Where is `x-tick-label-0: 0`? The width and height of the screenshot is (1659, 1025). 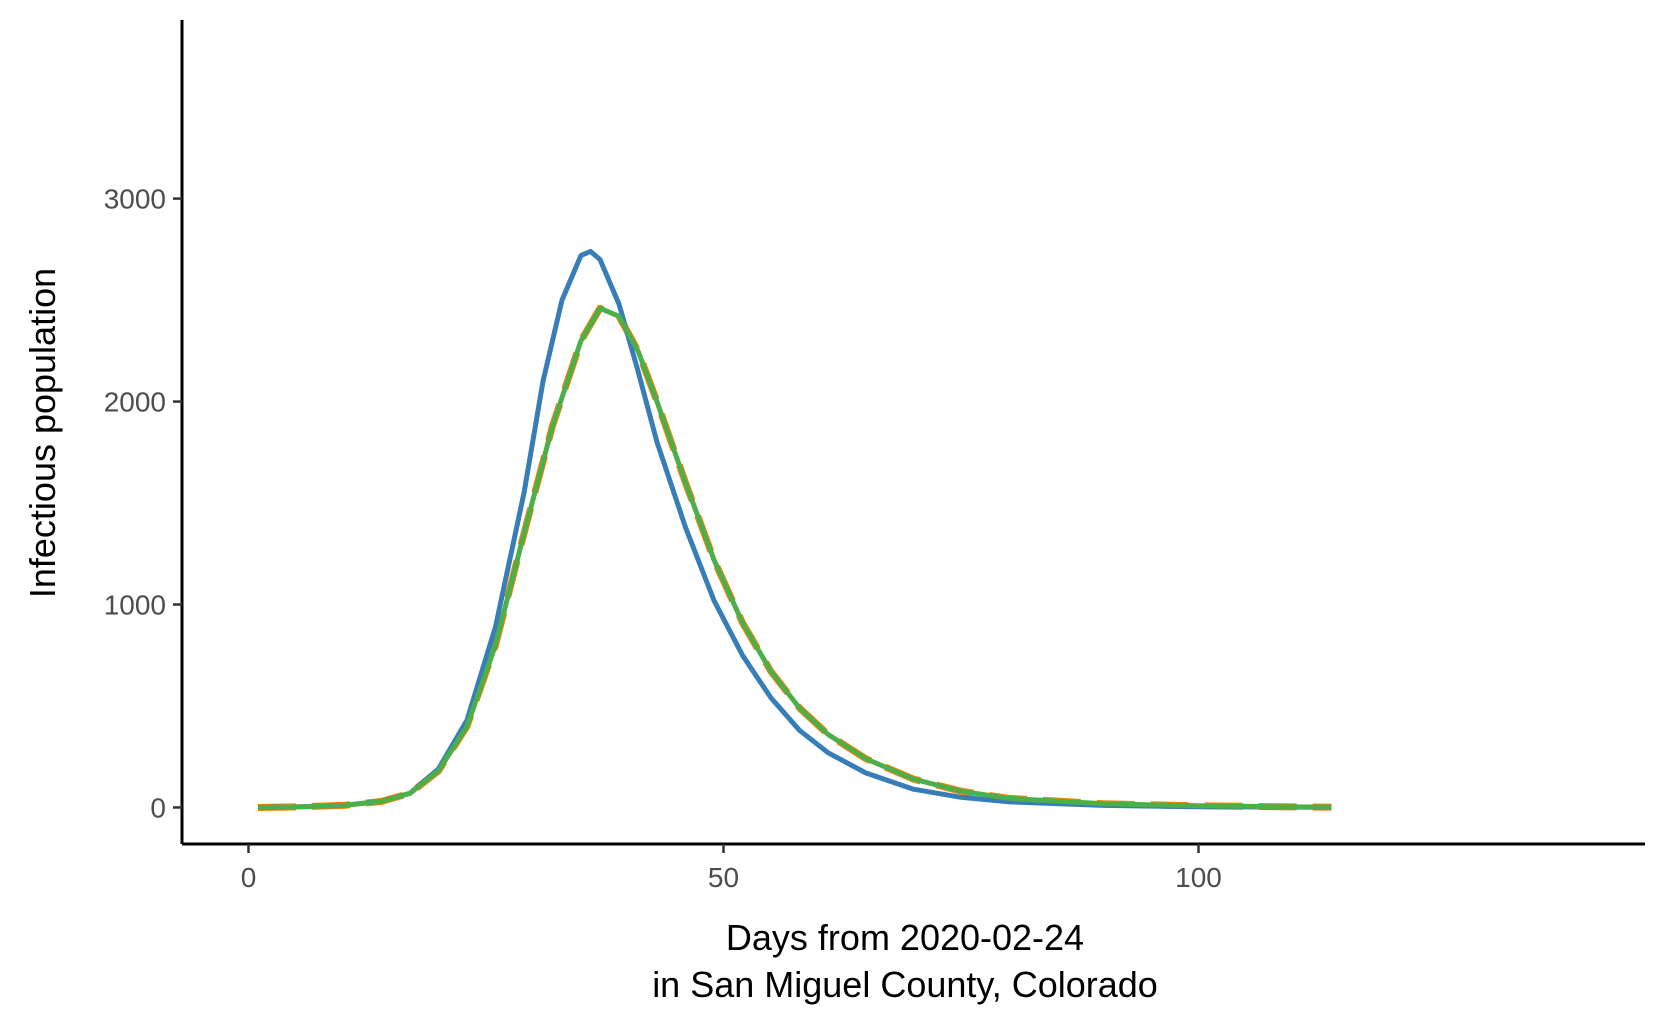
x-tick-label-0: 0 is located at coordinates (249, 877).